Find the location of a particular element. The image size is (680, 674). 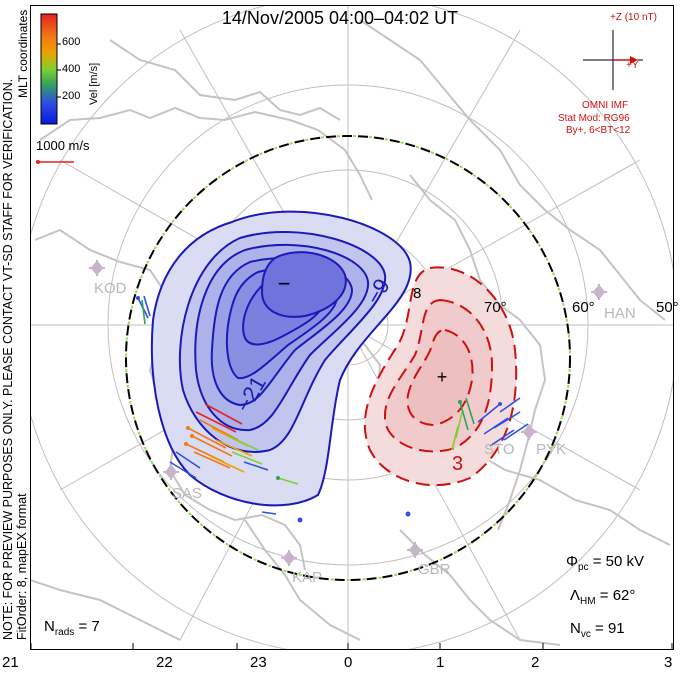

station-label-pyk: PYK is located at coordinates (551, 449).